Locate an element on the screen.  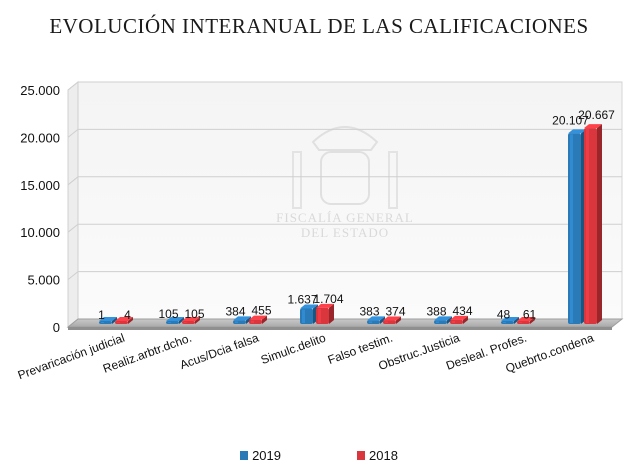
floor-edge is located at coordinates (340, 328).